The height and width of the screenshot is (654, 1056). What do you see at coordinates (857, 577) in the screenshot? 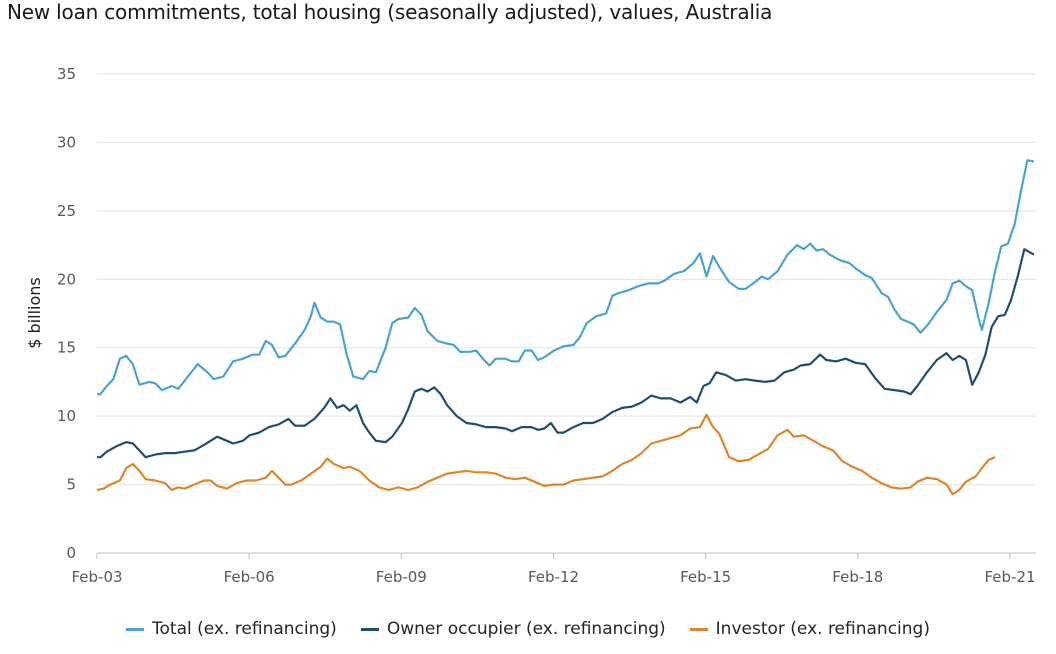
I see `x-tick-label: Feb-18` at bounding box center [857, 577].